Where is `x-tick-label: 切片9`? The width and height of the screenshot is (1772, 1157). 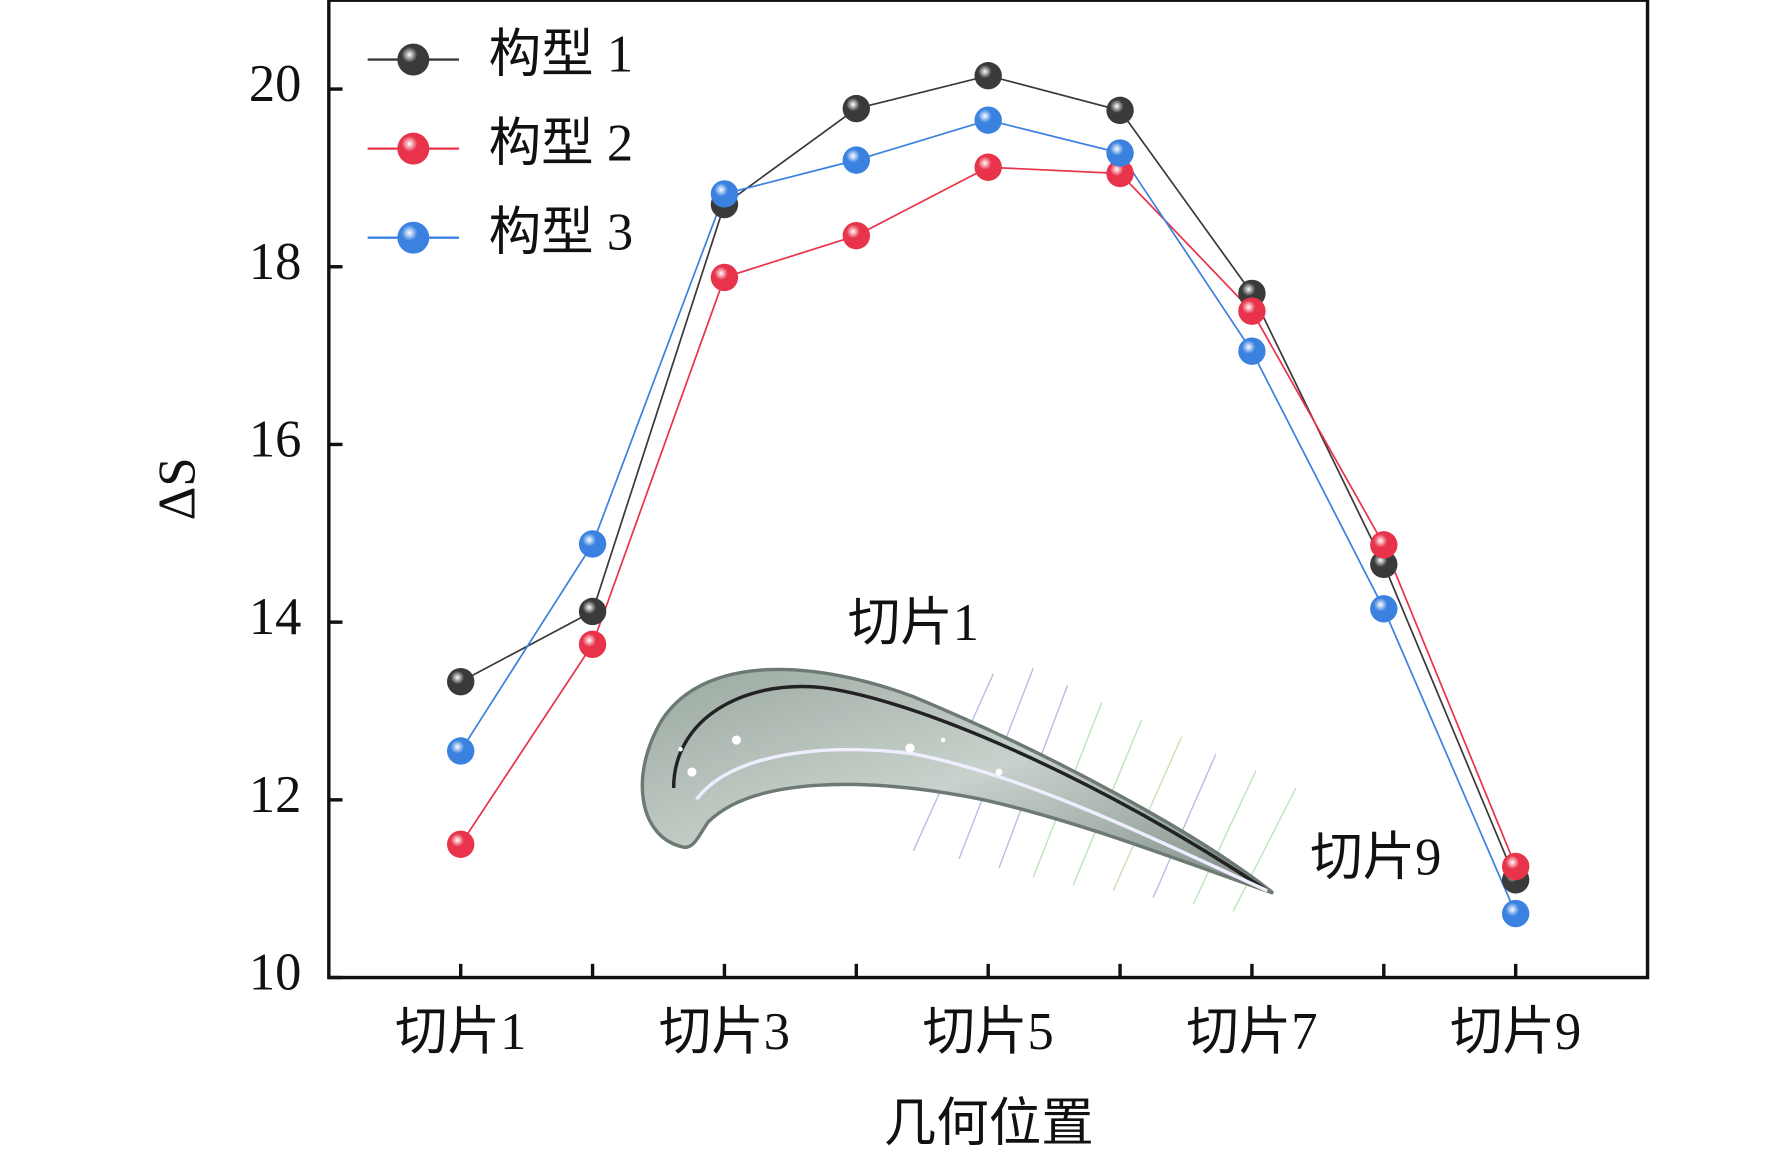 x-tick-label: 切片9 is located at coordinates (1515, 1032).